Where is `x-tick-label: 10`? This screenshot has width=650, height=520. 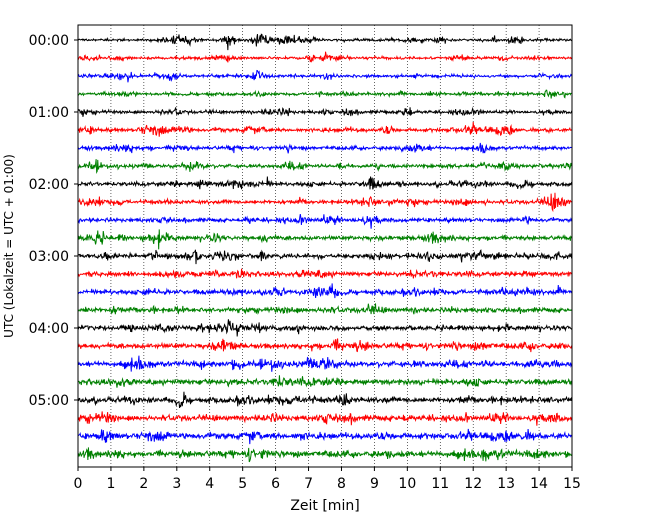
x-tick-label: 10 is located at coordinates (407, 484).